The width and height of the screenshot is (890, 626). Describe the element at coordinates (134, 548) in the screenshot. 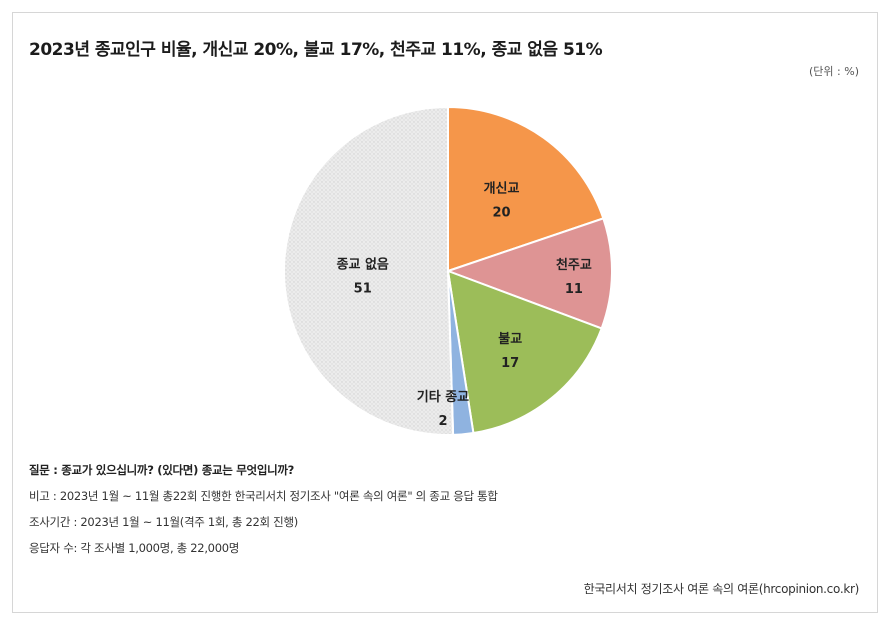

I see `note-respondents: 응답자 수: 각 조사별 1,000명, 총 22,000명` at that location.